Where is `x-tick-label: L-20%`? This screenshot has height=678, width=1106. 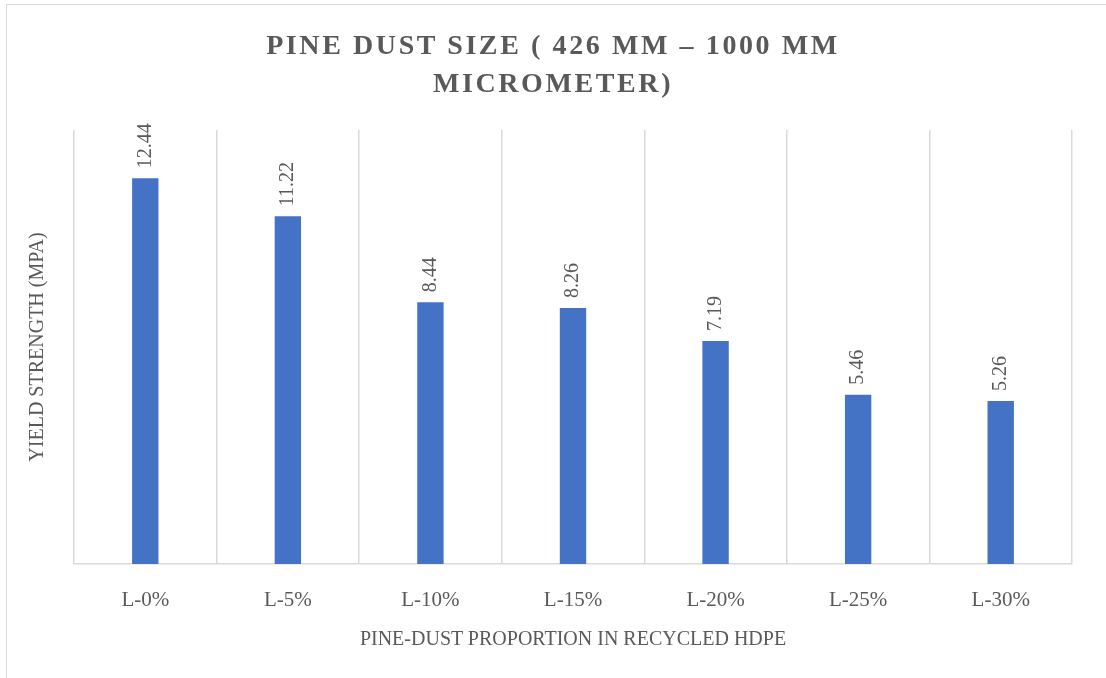
x-tick-label: L-20% is located at coordinates (715, 599).